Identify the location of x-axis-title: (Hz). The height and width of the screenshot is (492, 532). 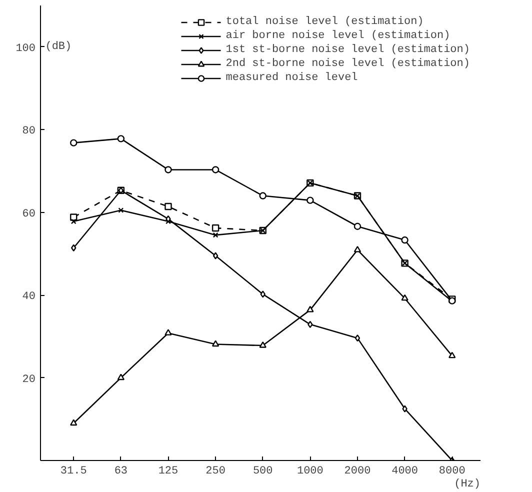
(467, 484).